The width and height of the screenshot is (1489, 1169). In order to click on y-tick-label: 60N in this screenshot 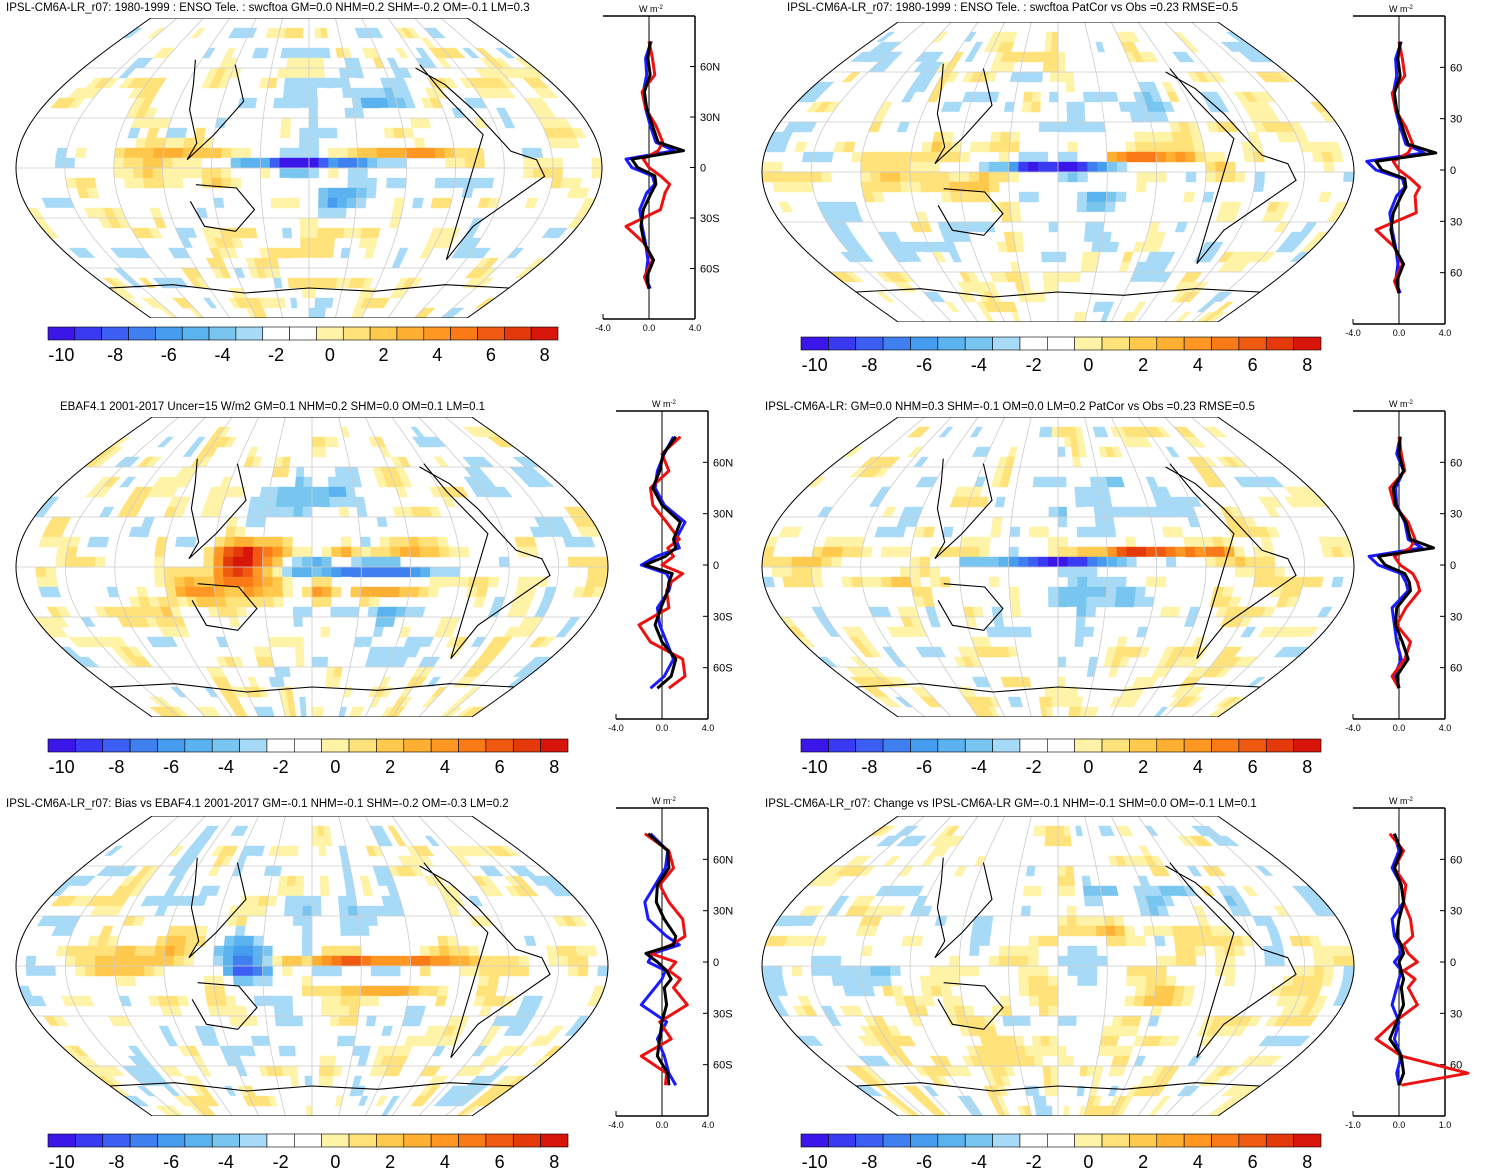, I will do `click(710, 68)`.